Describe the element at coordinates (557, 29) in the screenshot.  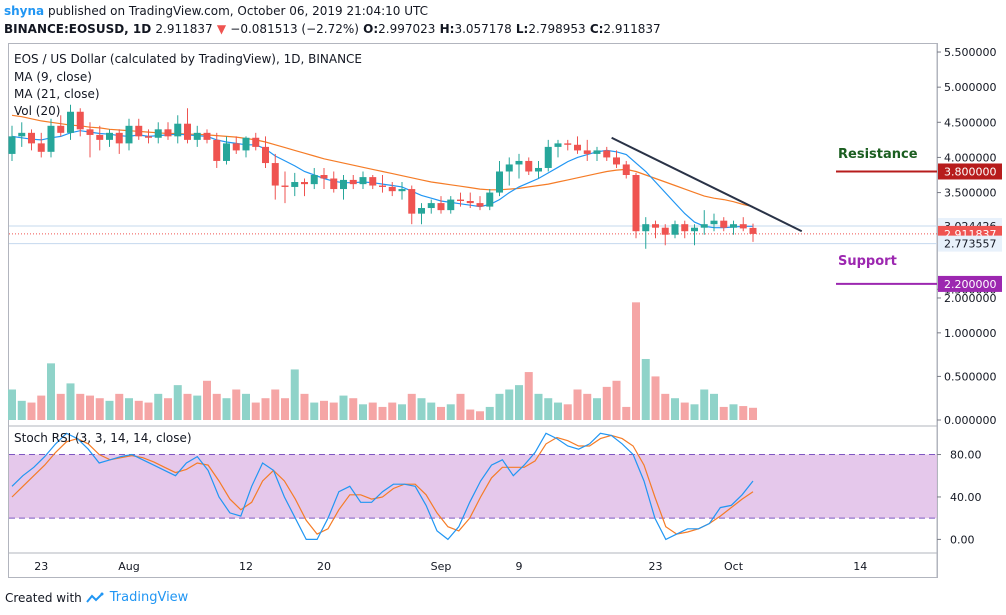
I see `low-value: 2.798953` at that location.